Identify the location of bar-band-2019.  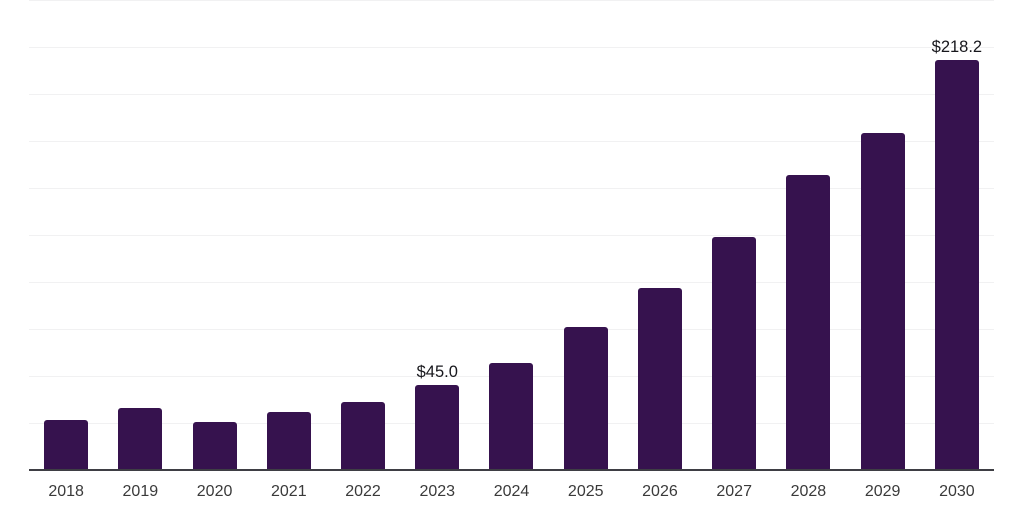
(140, 235).